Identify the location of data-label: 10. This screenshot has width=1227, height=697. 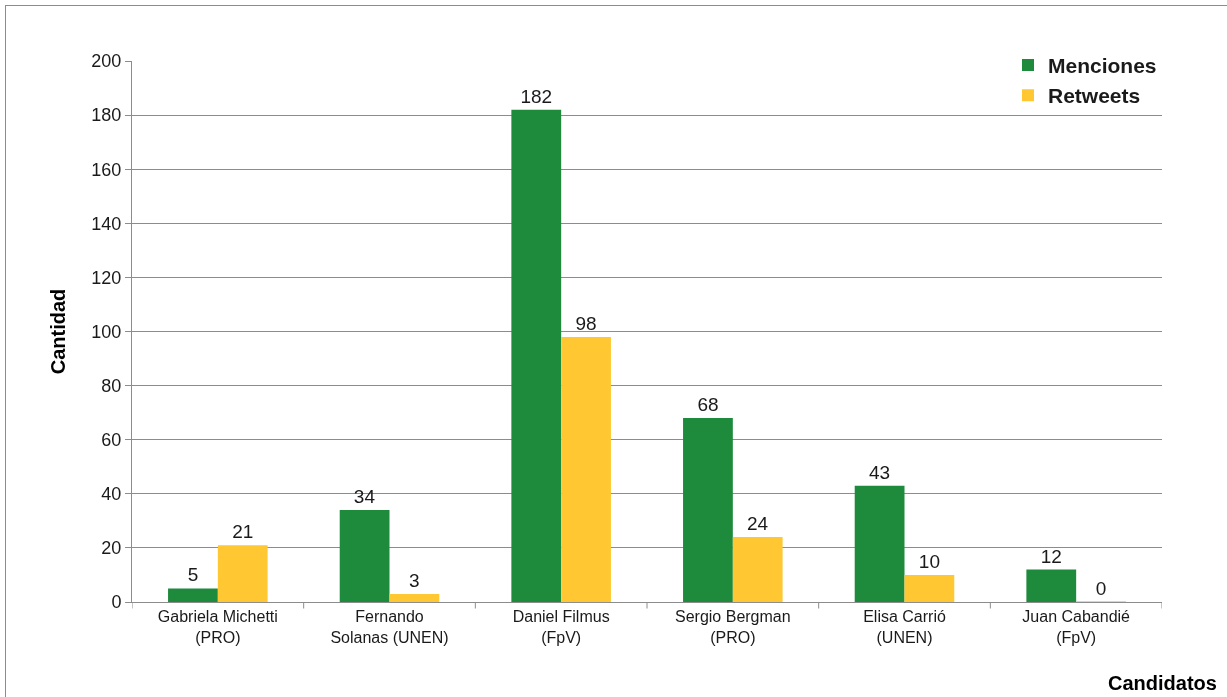
(929, 561).